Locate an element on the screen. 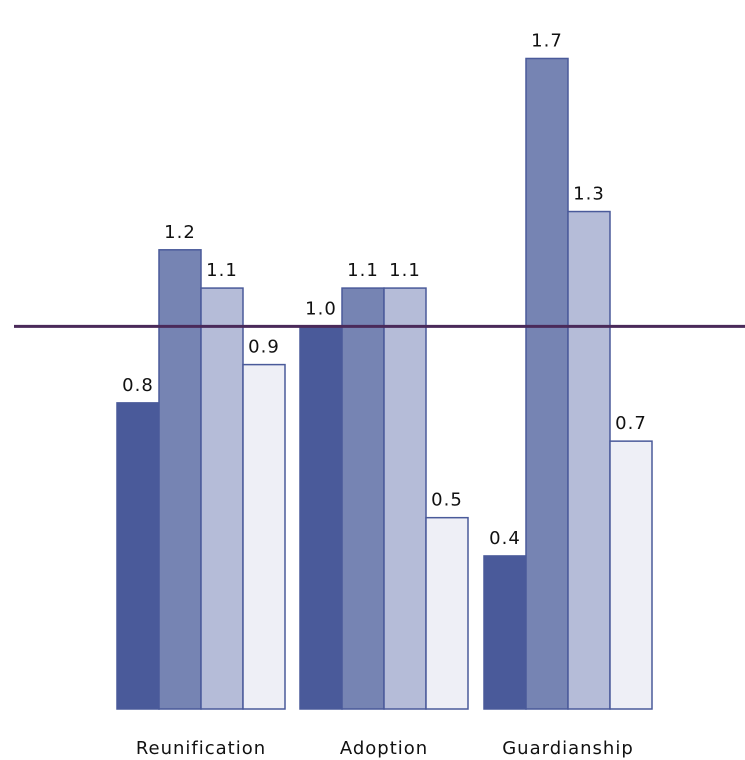 The height and width of the screenshot is (760, 745). value-label: 1.3 is located at coordinates (589, 194).